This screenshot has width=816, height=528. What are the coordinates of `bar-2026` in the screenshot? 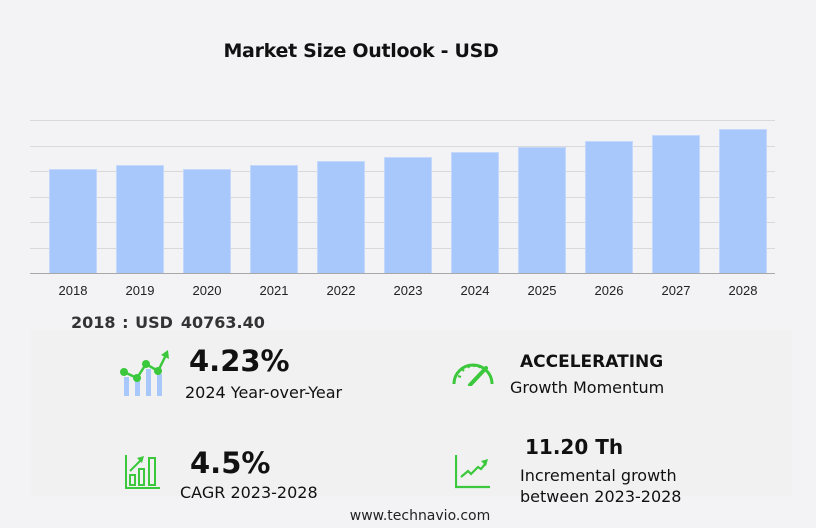 It's located at (609, 207).